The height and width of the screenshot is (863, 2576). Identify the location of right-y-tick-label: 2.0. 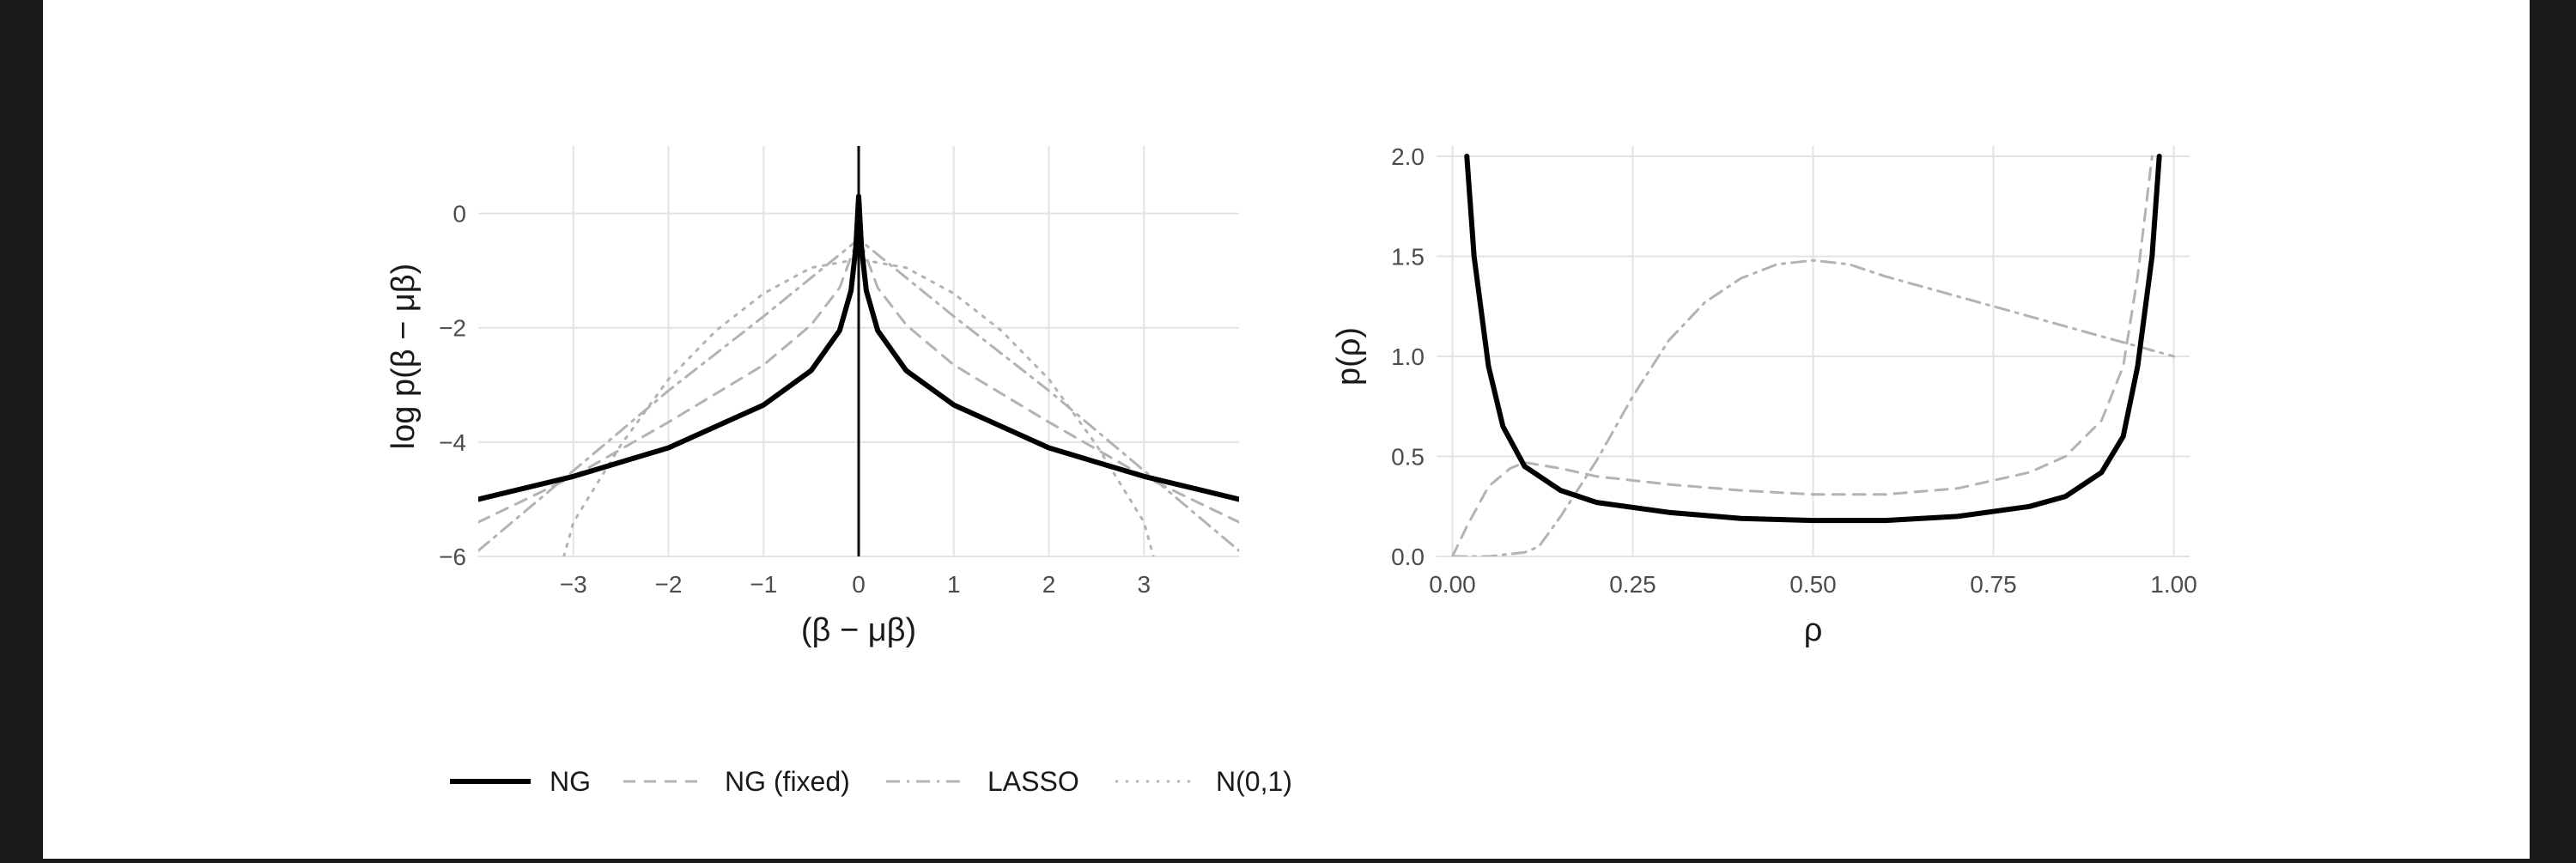
(1408, 156).